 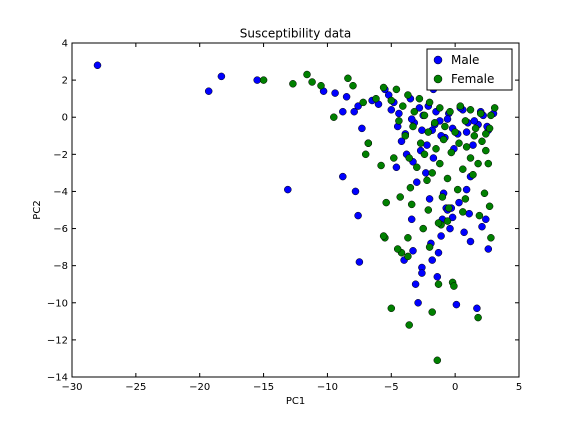 I want to click on legend-marker-male, so click(x=438, y=60).